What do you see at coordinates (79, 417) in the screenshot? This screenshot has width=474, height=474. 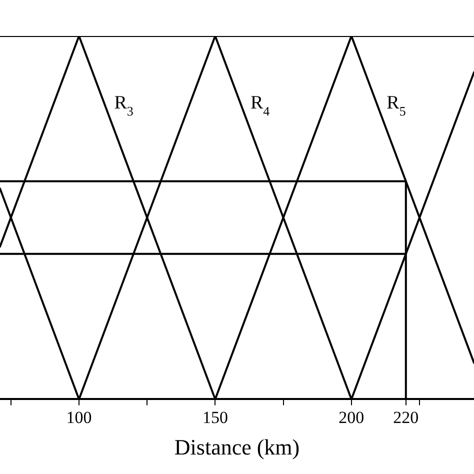 I see `x-tick-label: 100` at bounding box center [79, 417].